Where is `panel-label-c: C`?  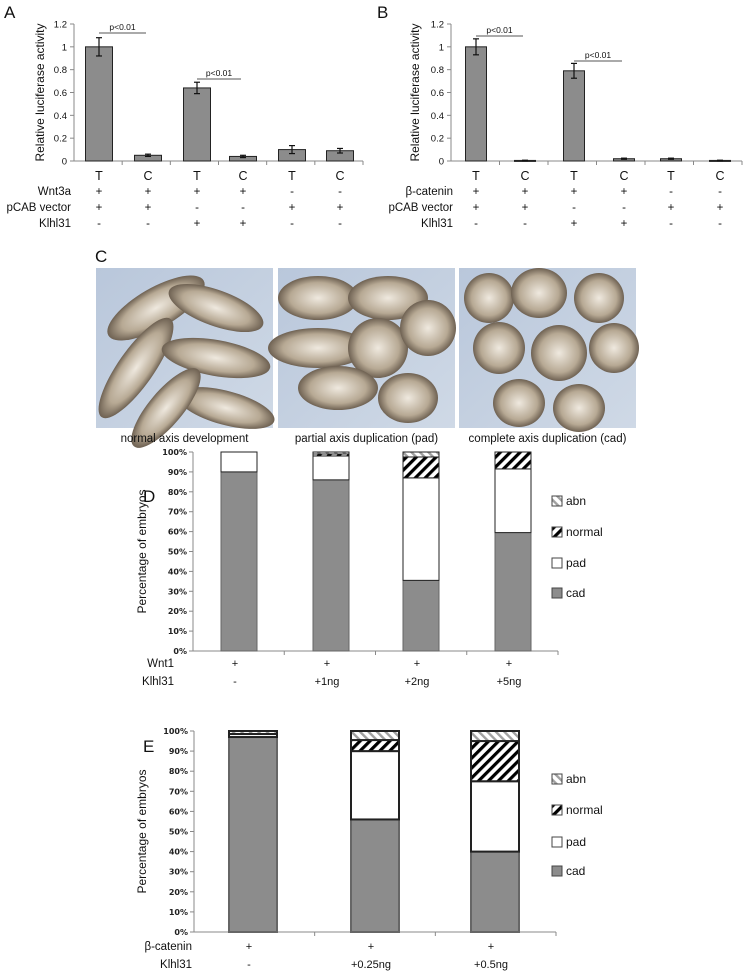 panel-label-c: C is located at coordinates (101, 256).